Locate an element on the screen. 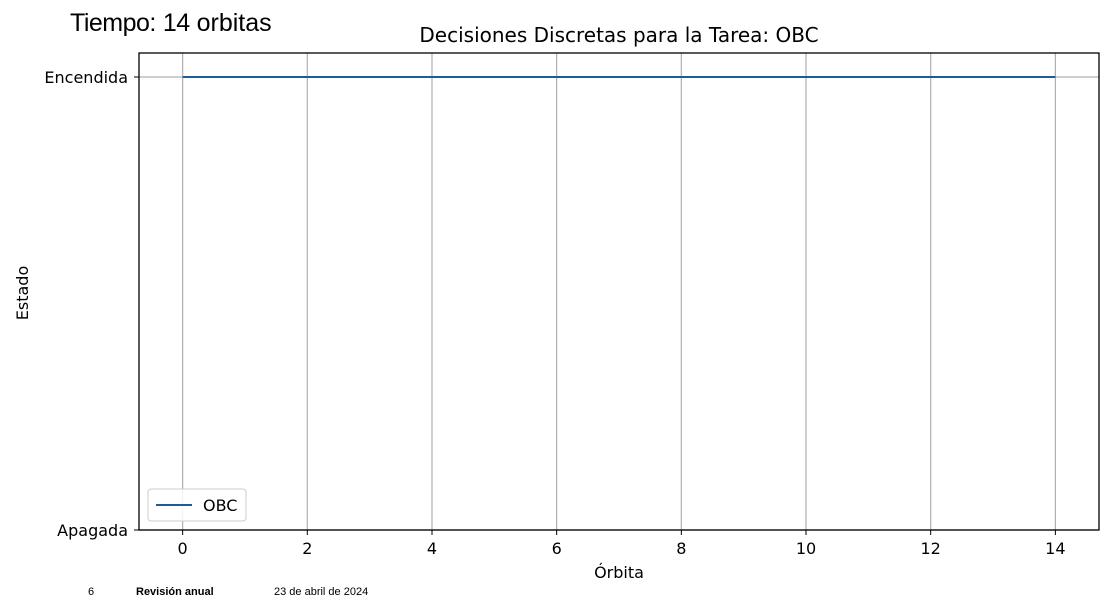 This screenshot has height=610, width=1110. x-tick-label: 14 is located at coordinates (1055, 548).